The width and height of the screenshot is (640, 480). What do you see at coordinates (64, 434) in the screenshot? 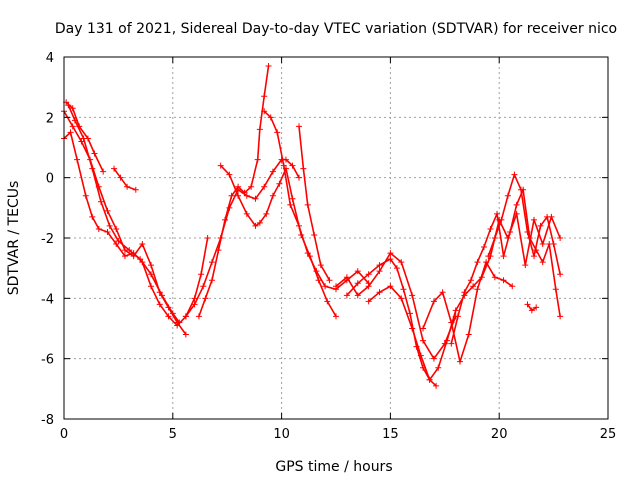
I see `x-tick-label: 0` at bounding box center [64, 434].